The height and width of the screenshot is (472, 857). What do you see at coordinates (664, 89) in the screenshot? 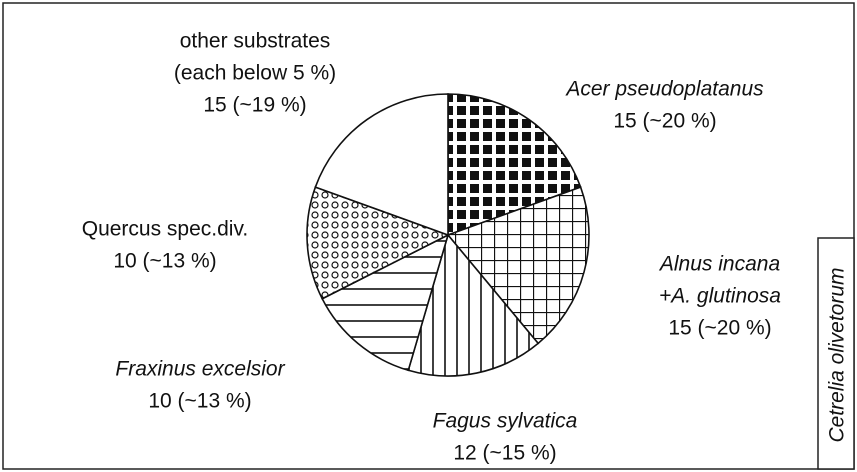
I see `slice-label: Acer pseudoplatanus` at bounding box center [664, 89].